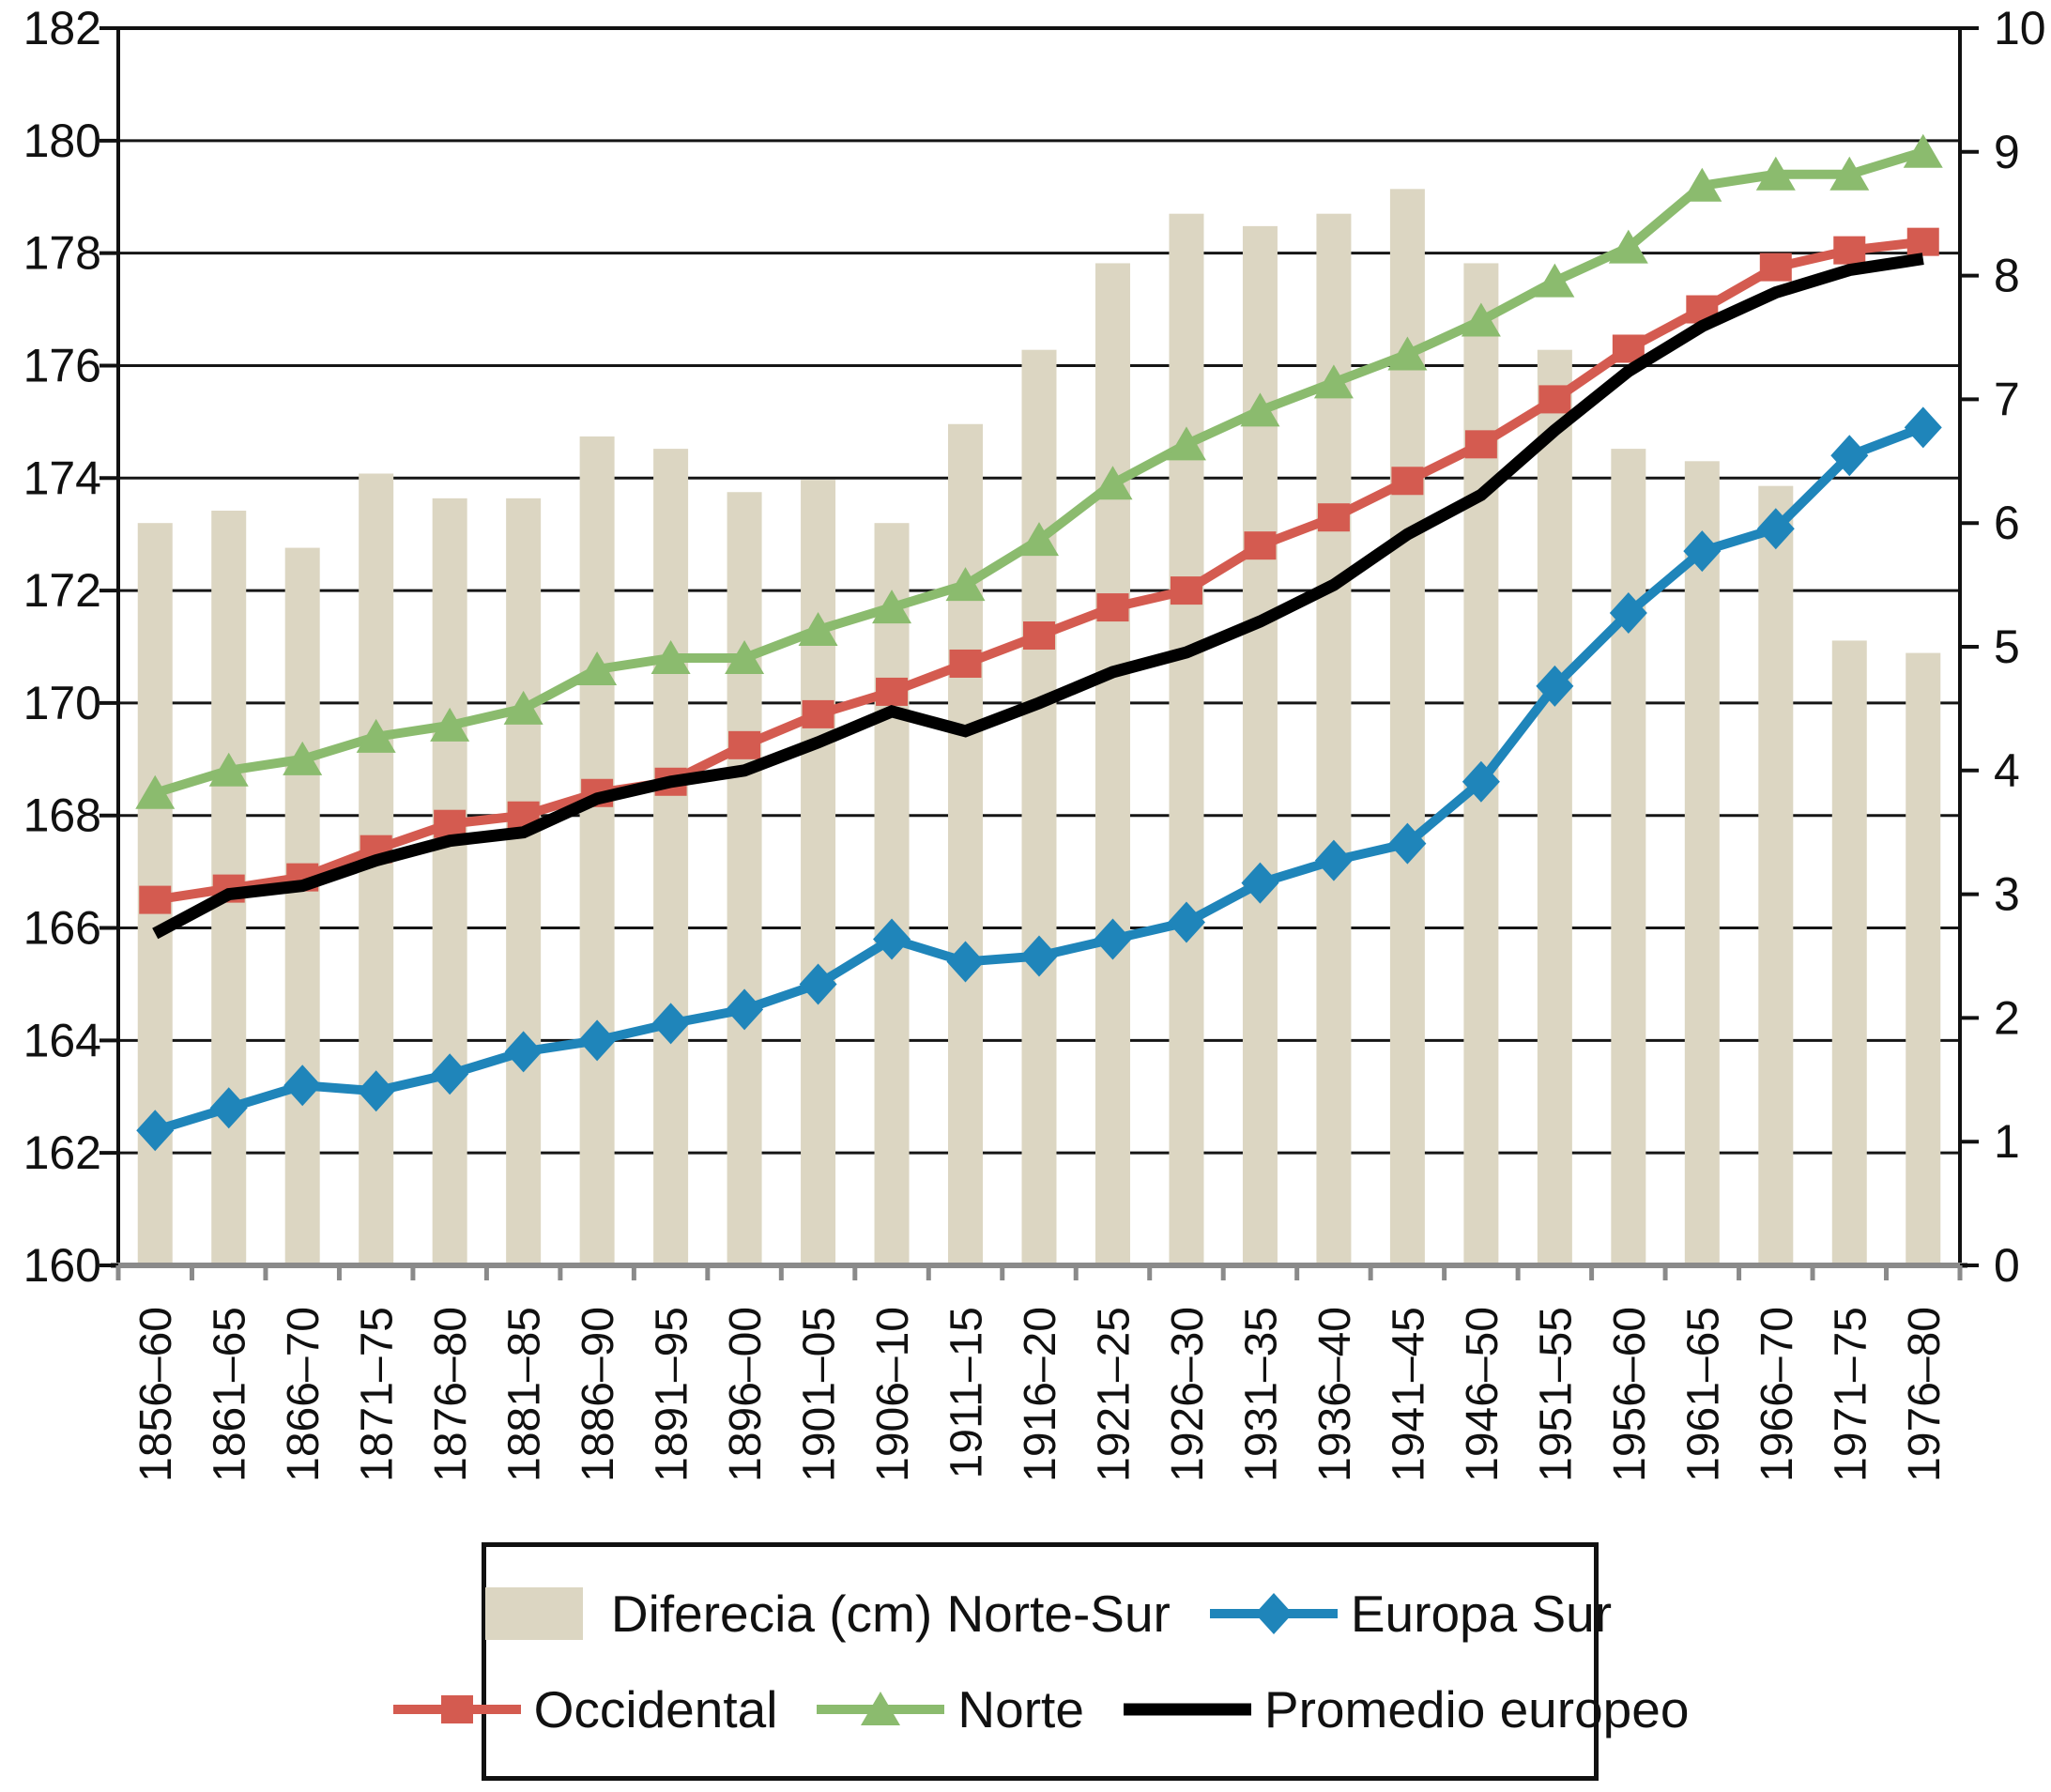  I want to click on legend-row-2: Occidental Norte Promedio europeo, so click(1041, 1709).